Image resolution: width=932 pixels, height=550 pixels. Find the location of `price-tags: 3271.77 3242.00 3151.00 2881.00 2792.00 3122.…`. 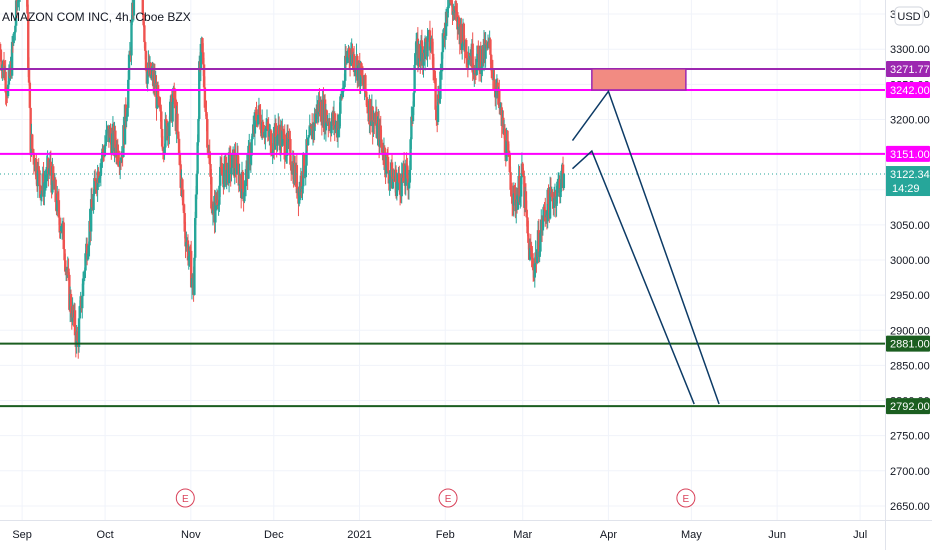

price-tags: 3271.77 3242.00 3151.00 2881.00 2792.00 3122.… is located at coordinates (908, 238).